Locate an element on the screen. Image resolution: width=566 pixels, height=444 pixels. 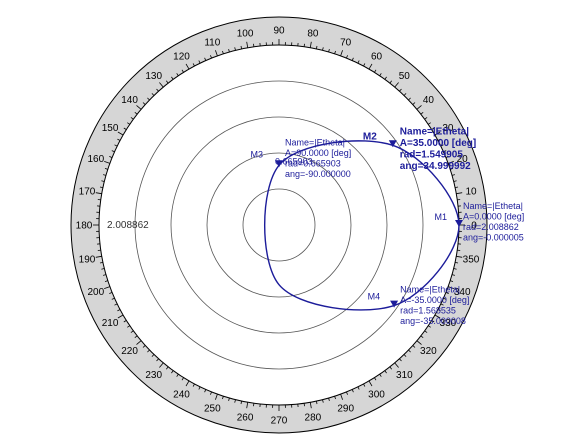
grid-ring is located at coordinates (279, 225).